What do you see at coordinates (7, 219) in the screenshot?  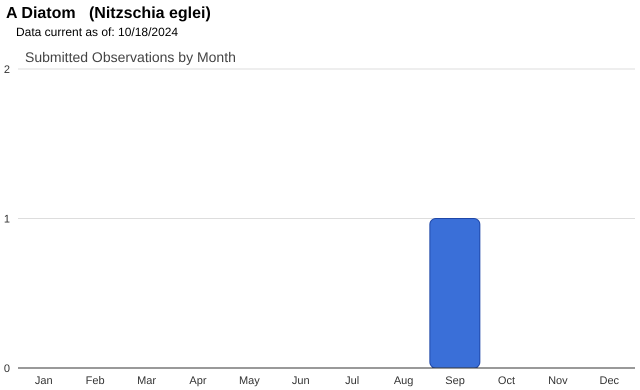 I see `y-tick-label: 1` at bounding box center [7, 219].